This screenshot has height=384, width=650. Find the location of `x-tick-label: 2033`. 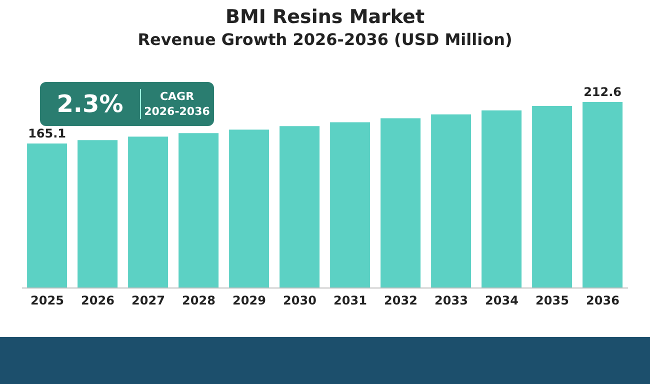

x-tick-label: 2033 is located at coordinates (451, 301).